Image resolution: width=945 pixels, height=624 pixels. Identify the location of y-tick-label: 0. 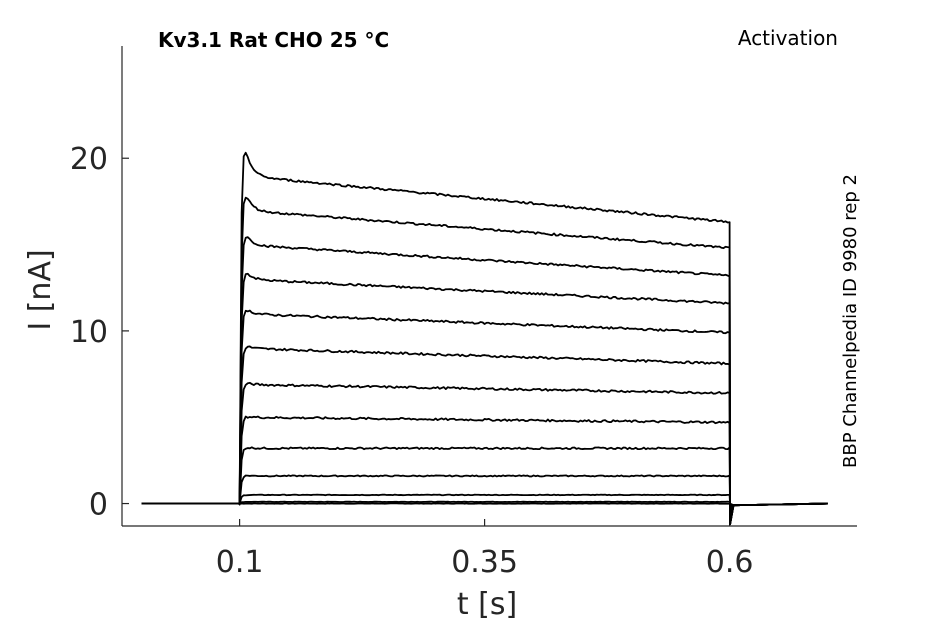
(98, 505).